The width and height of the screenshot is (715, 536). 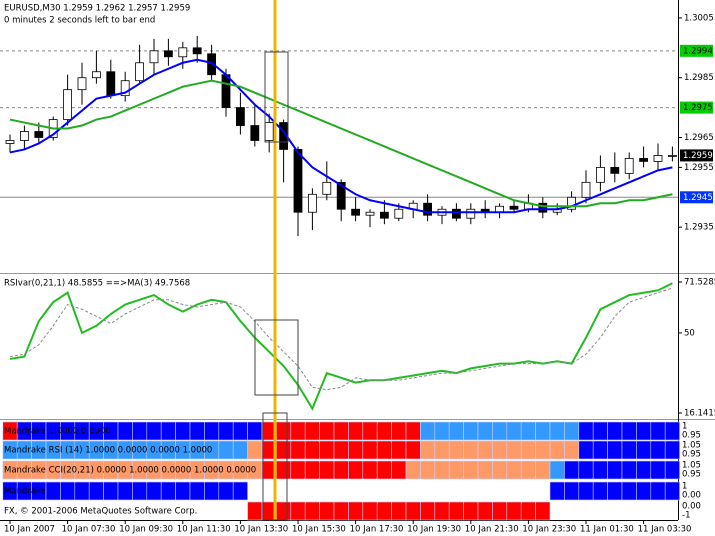 I want to click on x-tick-label: 10 Jan 17:30, so click(x=377, y=530).